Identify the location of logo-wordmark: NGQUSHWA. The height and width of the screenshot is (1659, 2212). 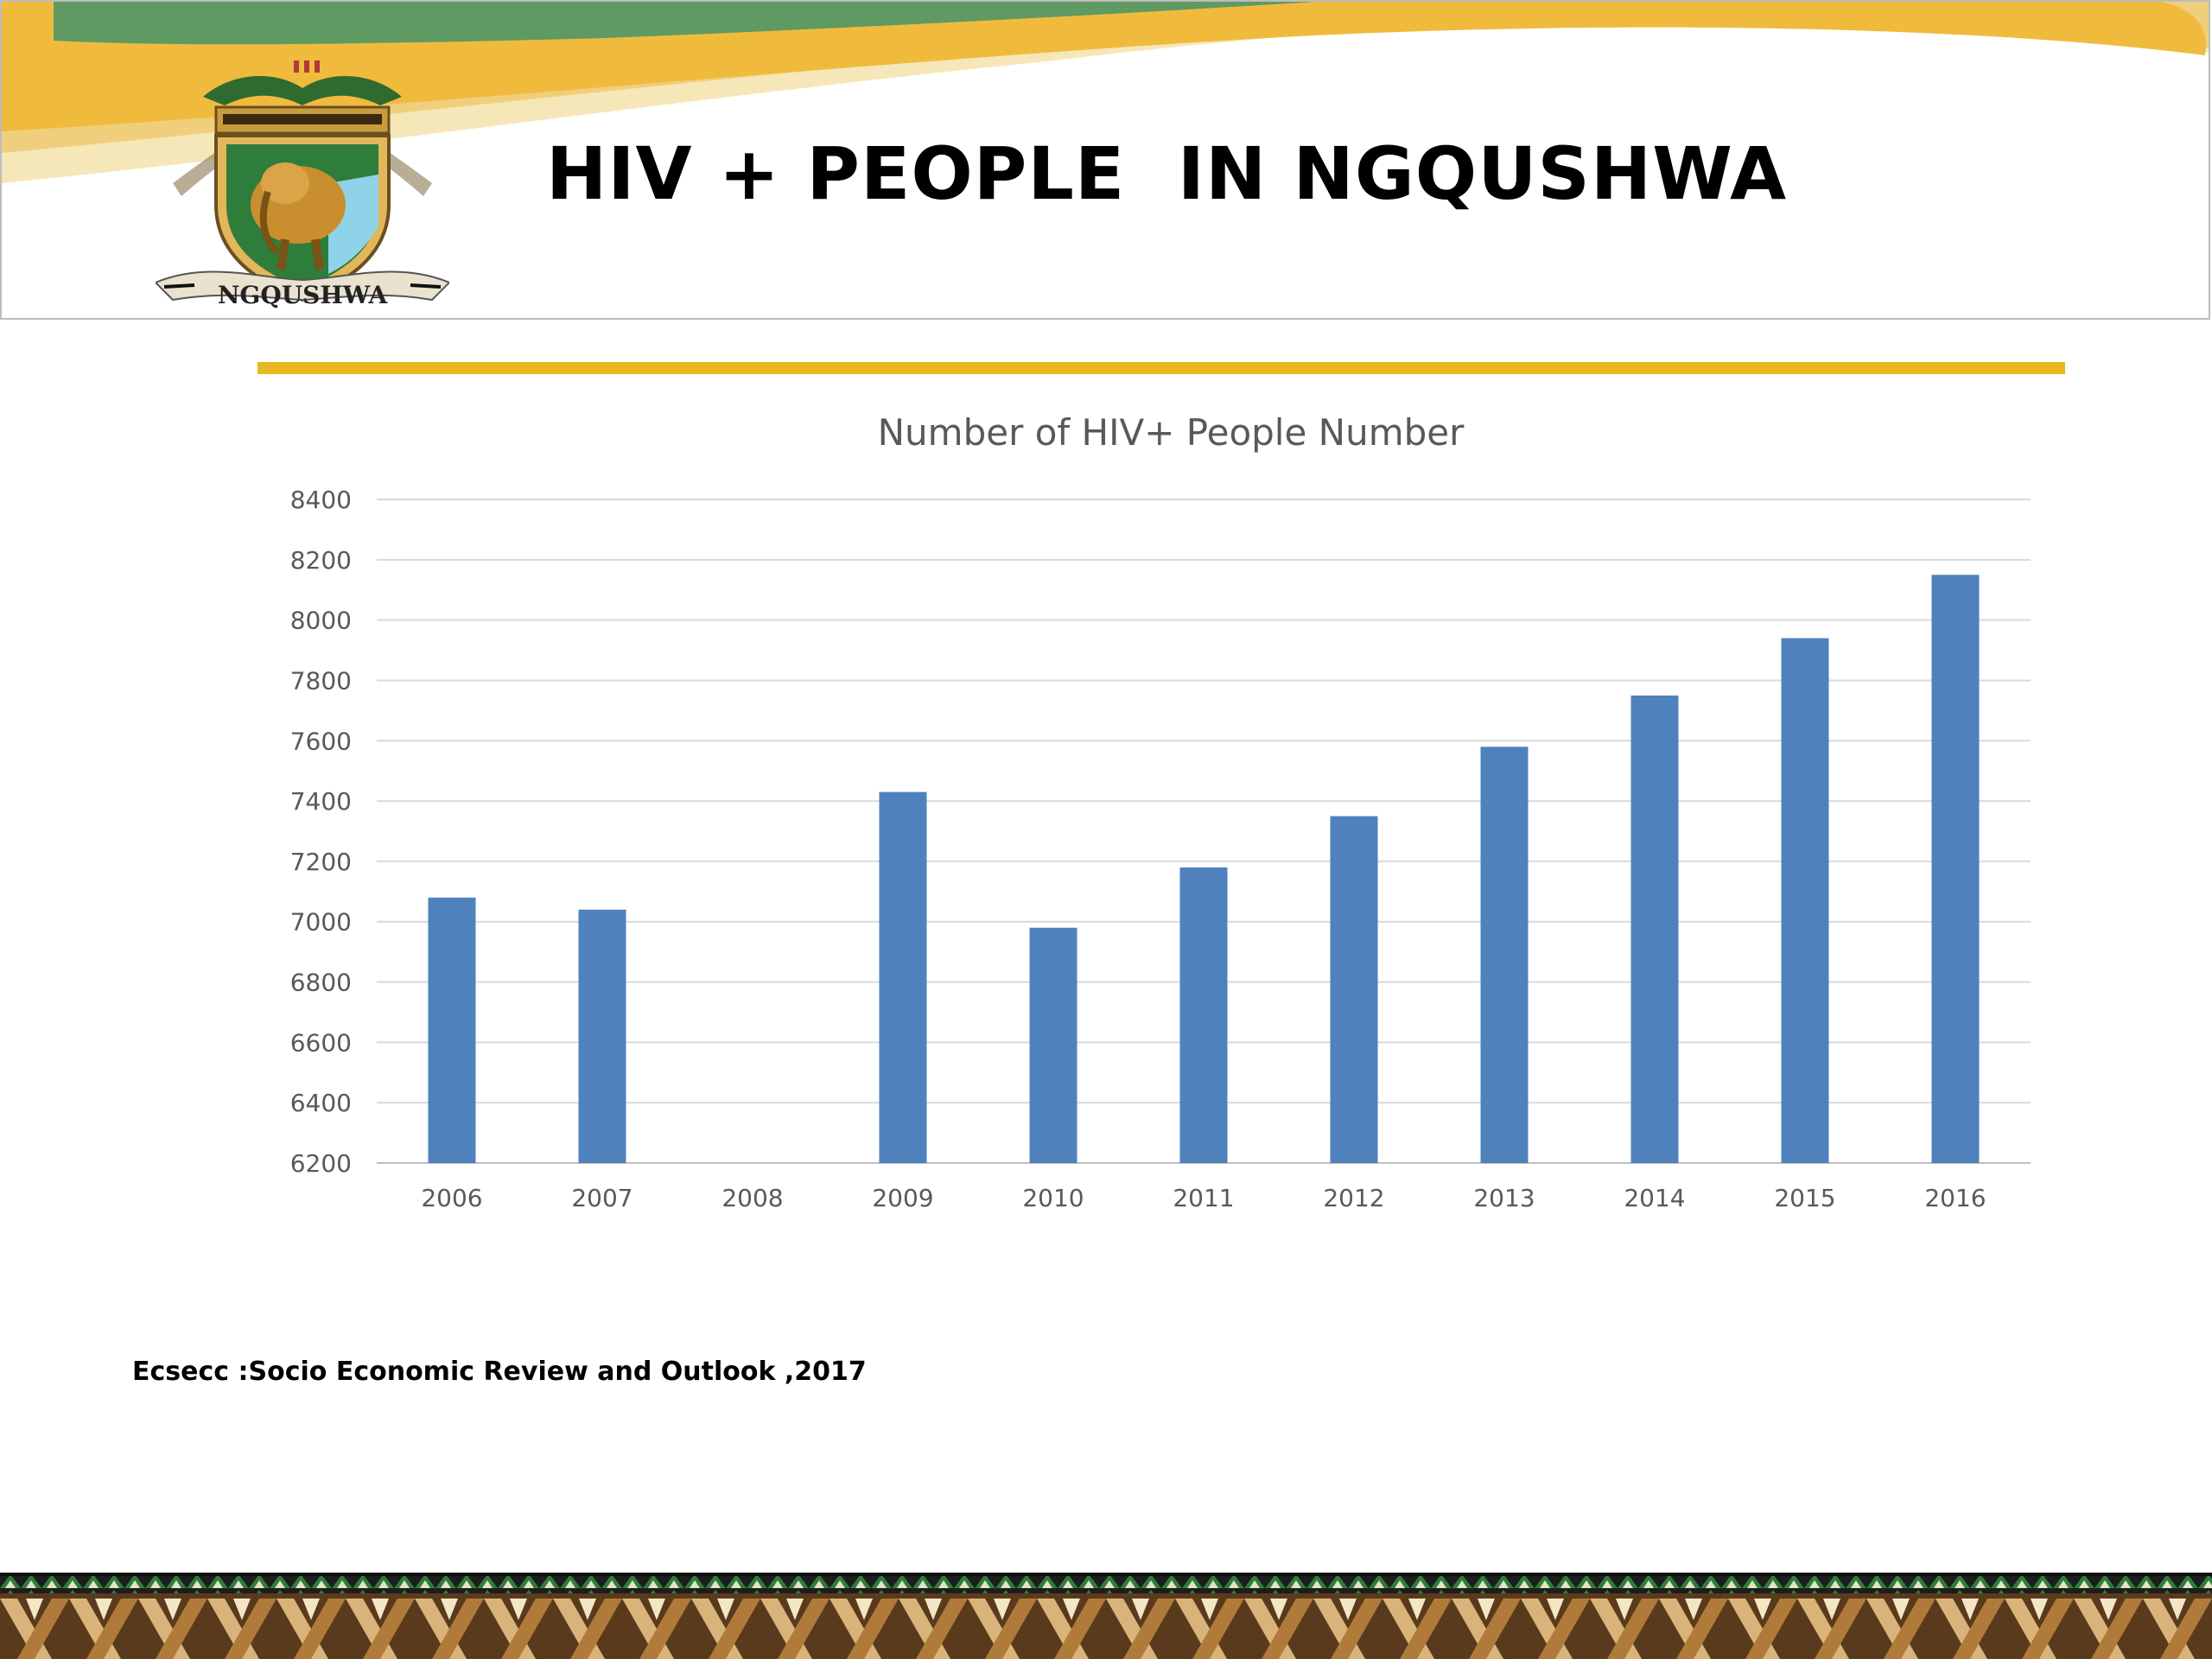
(303, 295).